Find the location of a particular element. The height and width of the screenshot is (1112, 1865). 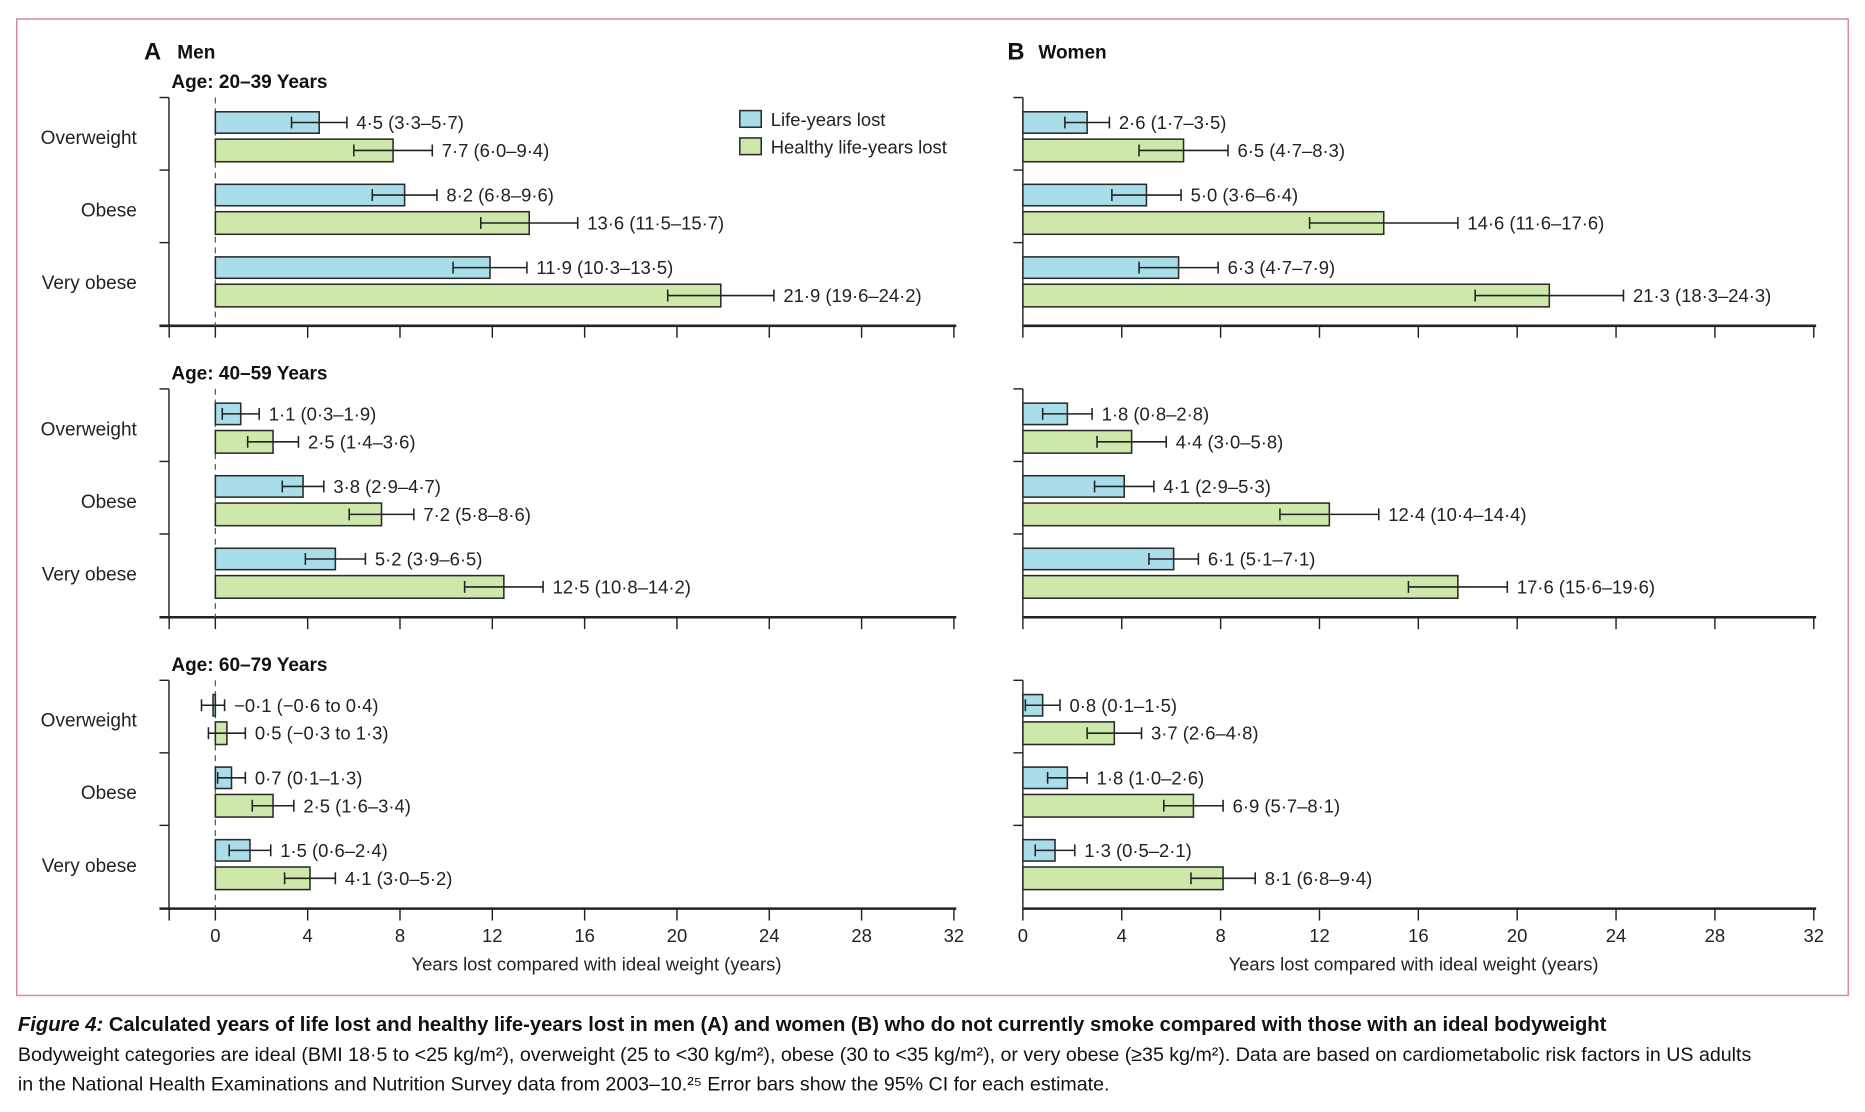

data-label: 6·3 (4·7–7·9) is located at coordinates (1282, 267).